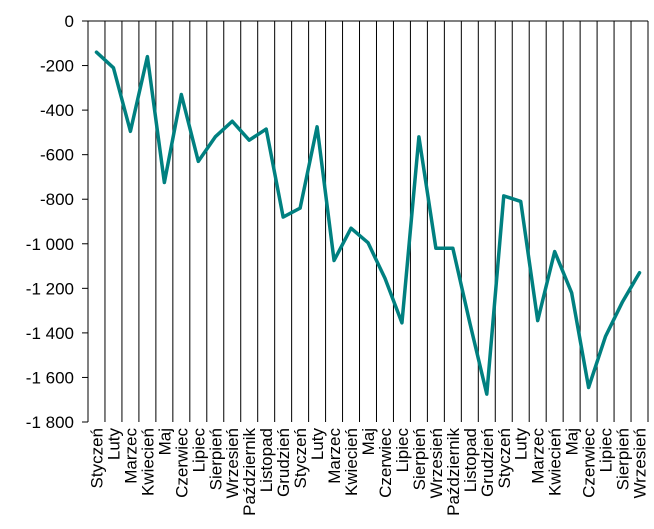 The width and height of the screenshot is (654, 529). Describe the element at coordinates (50, 244) in the screenshot. I see `y-tick-label: -1 000` at that location.